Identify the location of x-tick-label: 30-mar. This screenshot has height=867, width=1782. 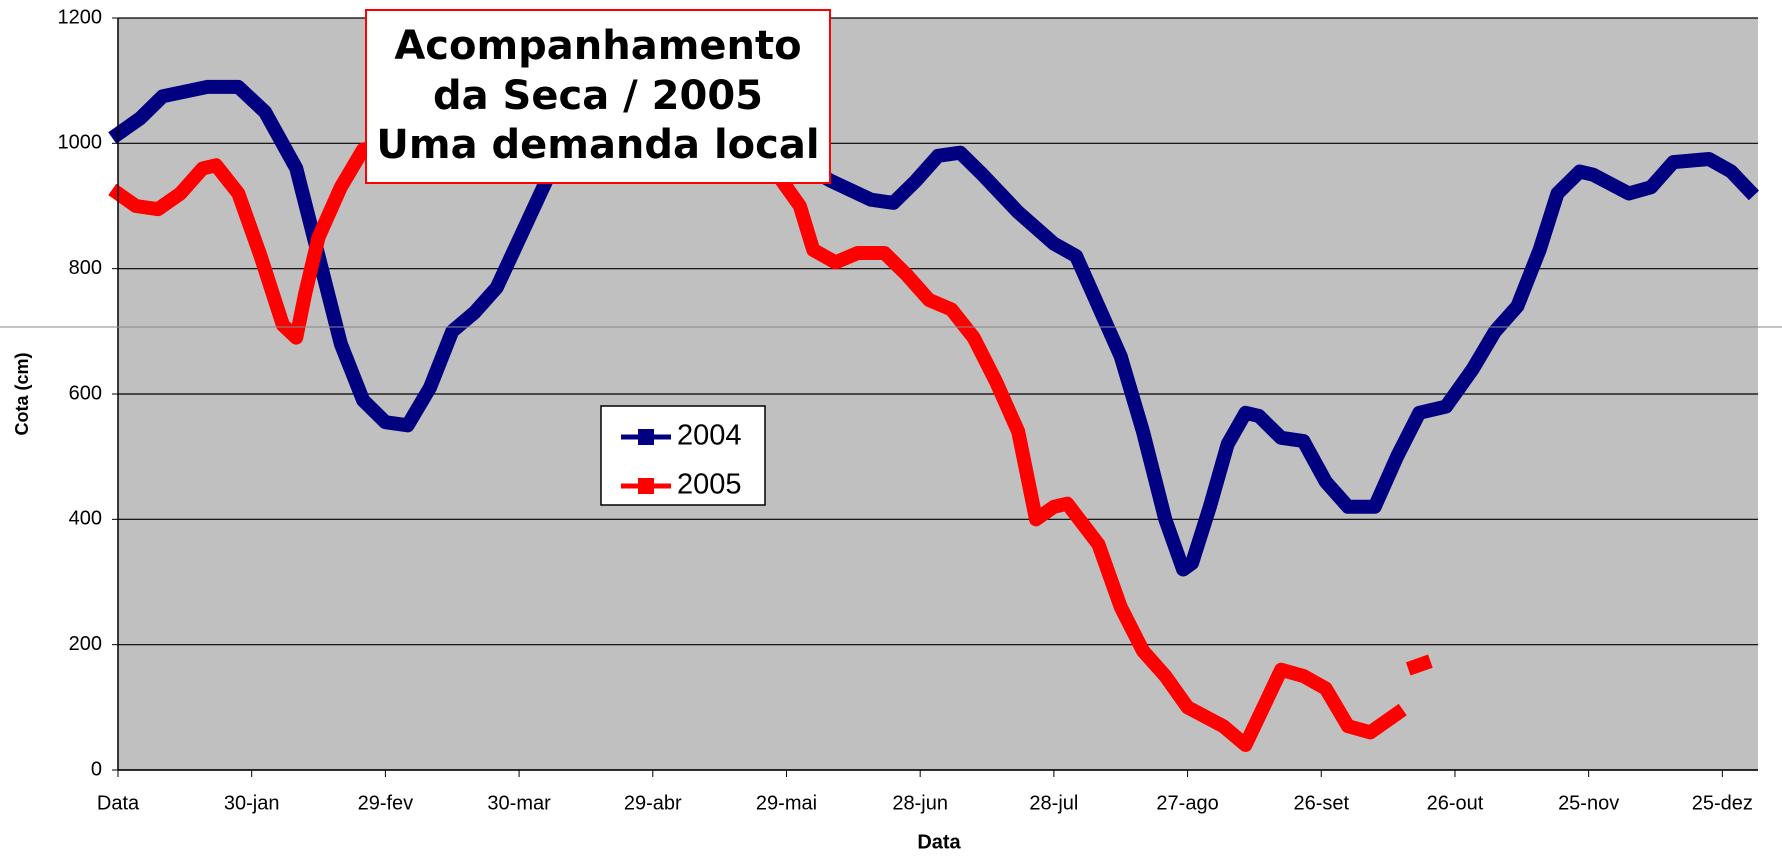
(519, 803).